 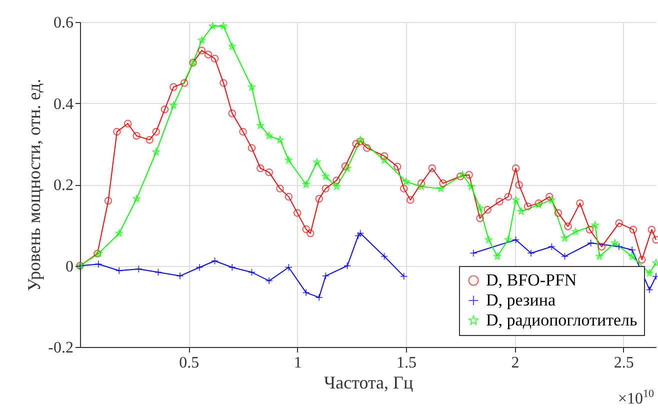 I want to click on x-tick-label: 1, so click(x=298, y=363).